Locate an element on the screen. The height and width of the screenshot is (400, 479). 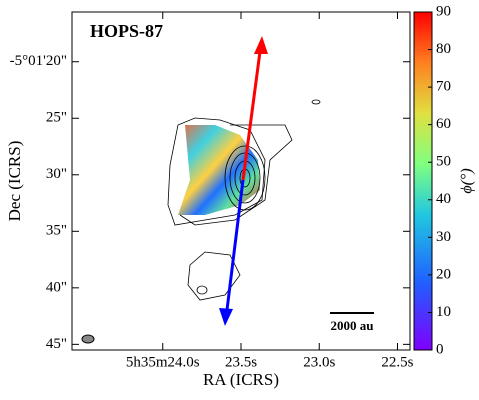
y-tick-label: 30" is located at coordinates (56, 174).